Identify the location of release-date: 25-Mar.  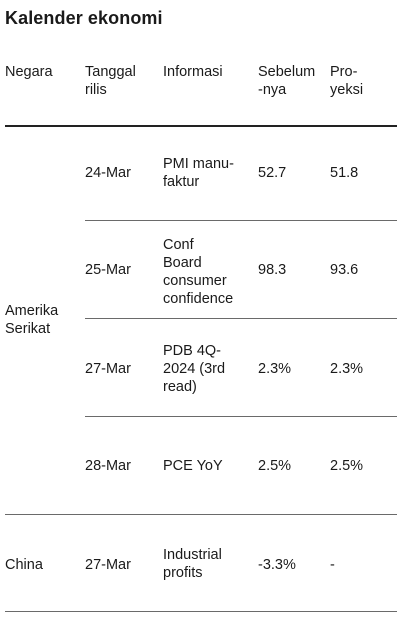
(108, 270).